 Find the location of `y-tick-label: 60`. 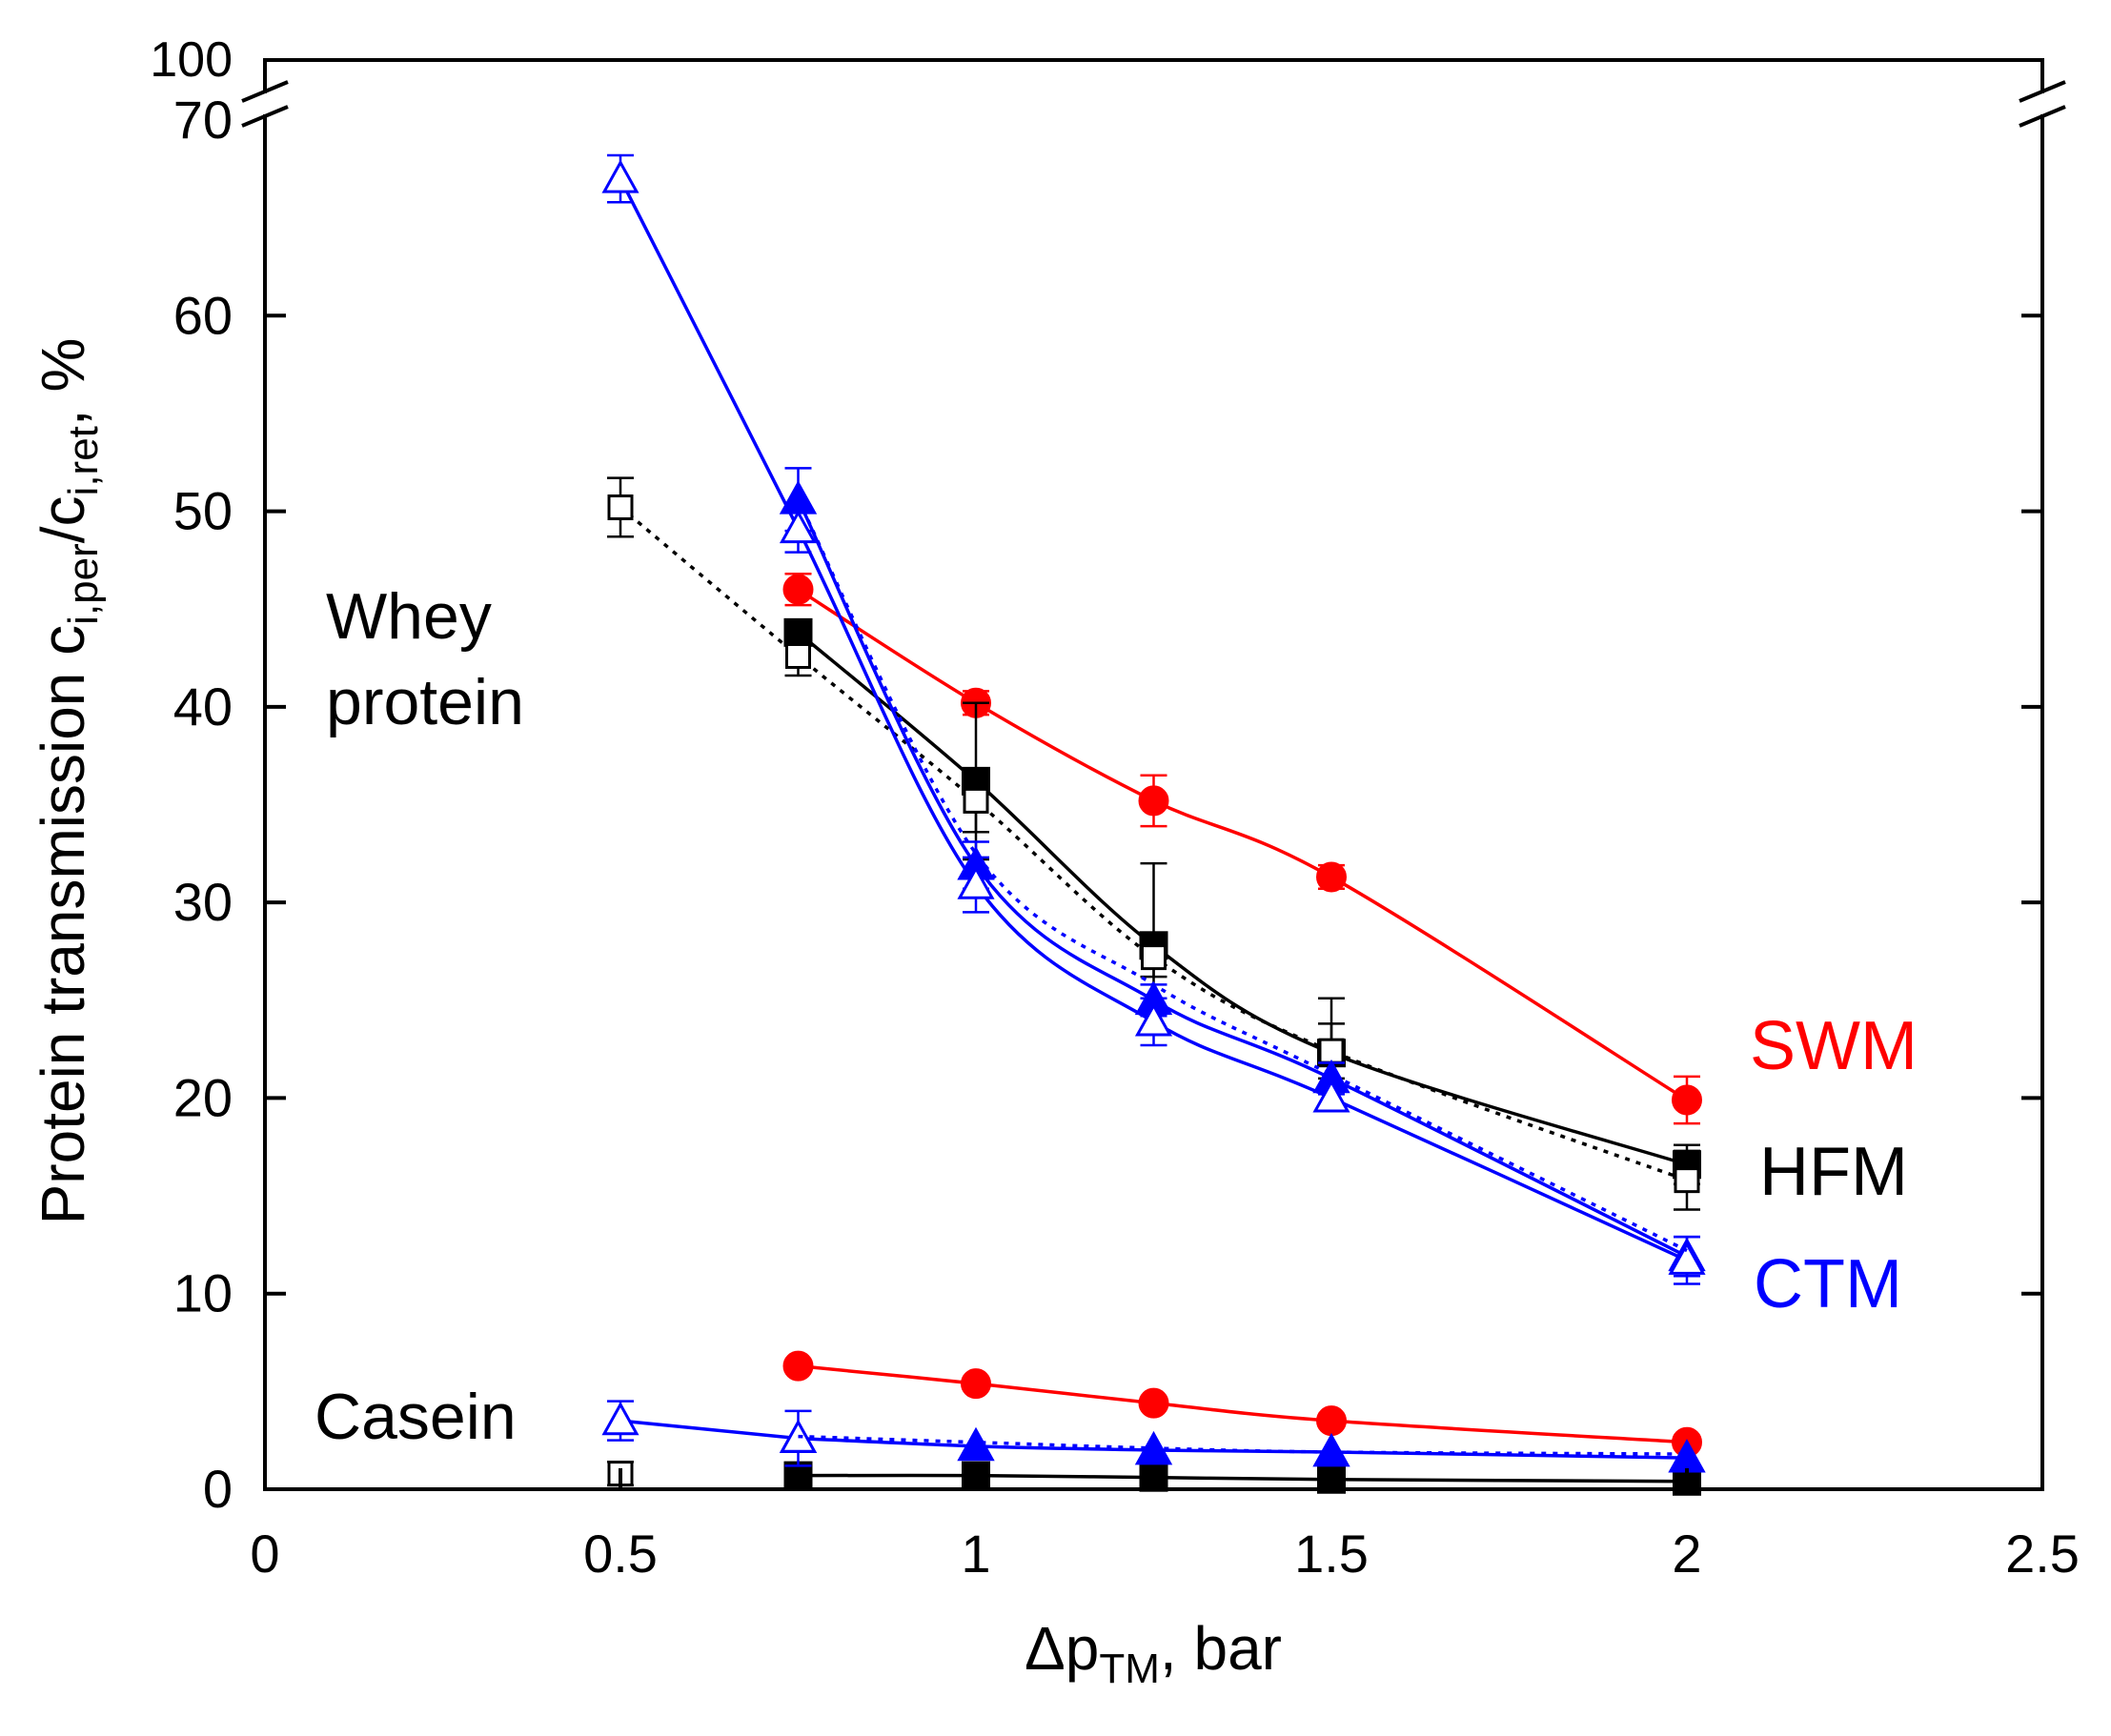

y-tick-label: 60 is located at coordinates (203, 315).